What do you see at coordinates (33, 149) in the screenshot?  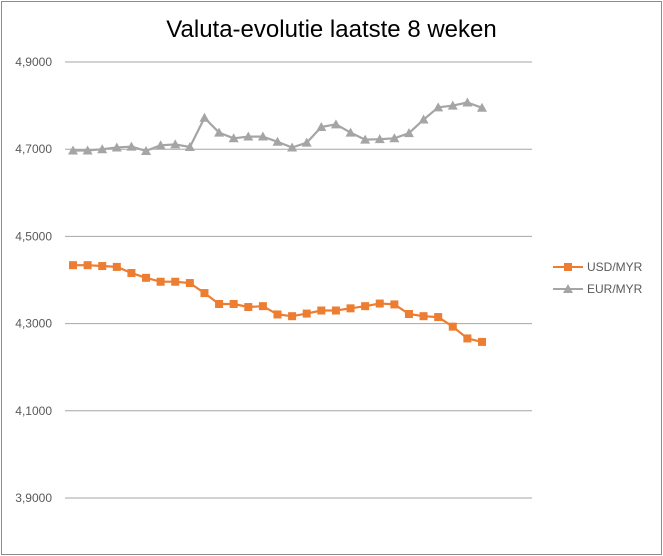 I see `y-tick-label: 4,7000` at bounding box center [33, 149].